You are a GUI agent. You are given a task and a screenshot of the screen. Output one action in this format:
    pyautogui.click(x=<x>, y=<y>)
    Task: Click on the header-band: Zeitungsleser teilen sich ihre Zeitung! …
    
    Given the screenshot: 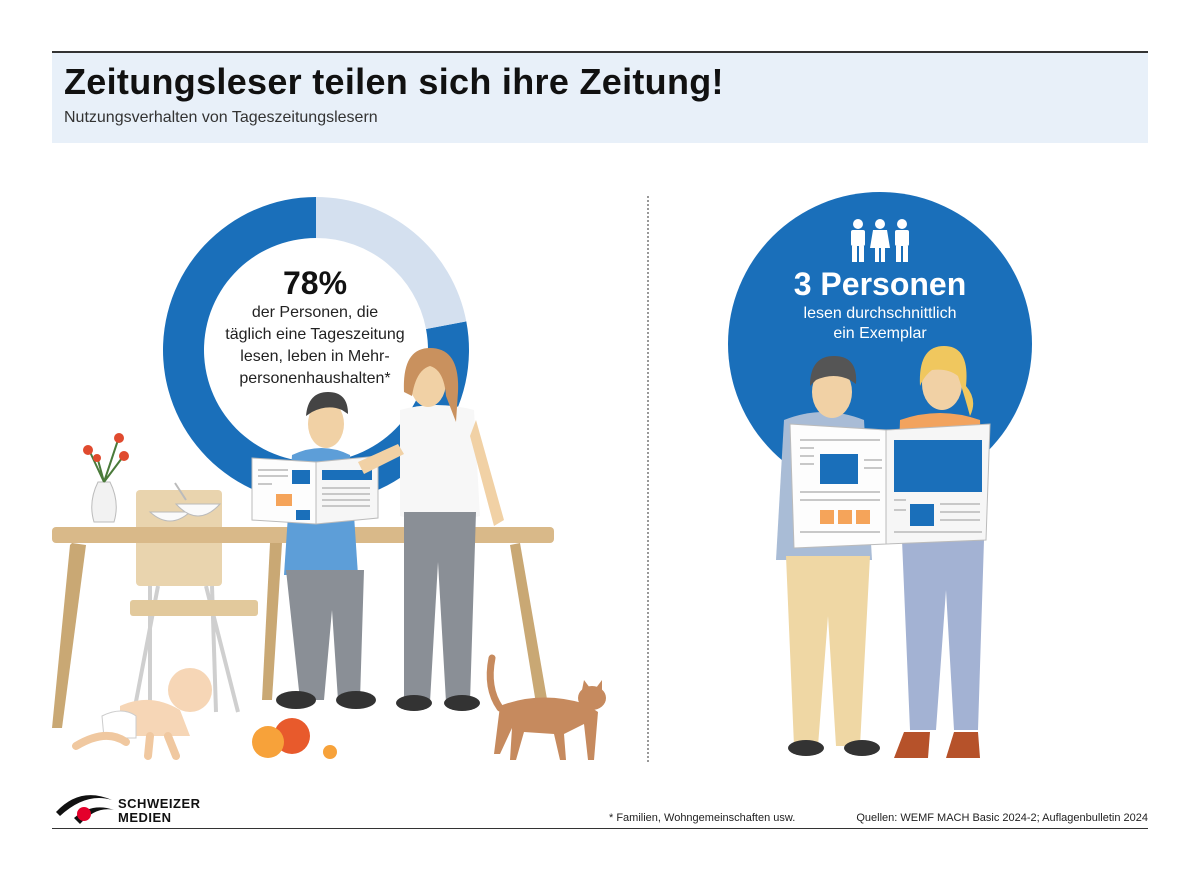 What is the action you would take?
    pyautogui.click(x=600, y=98)
    